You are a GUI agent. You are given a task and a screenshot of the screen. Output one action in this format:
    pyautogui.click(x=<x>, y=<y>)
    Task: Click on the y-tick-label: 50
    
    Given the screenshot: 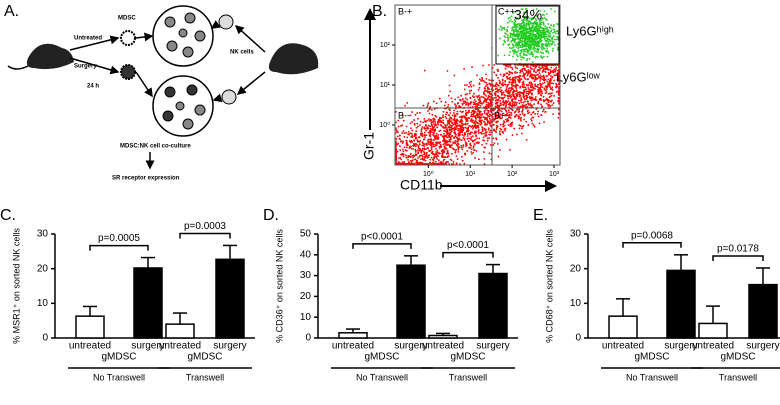 What is the action you would take?
    pyautogui.click(x=306, y=234)
    